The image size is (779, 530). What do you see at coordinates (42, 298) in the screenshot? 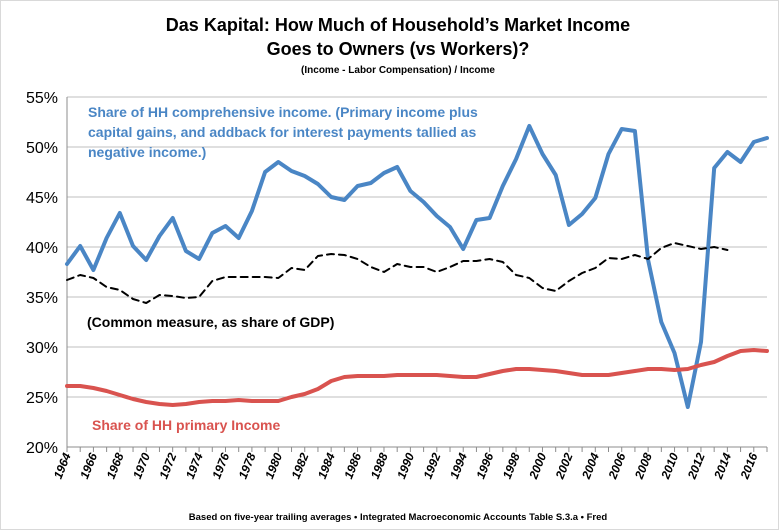
I see `y-tick-label: 35%` at bounding box center [42, 298].